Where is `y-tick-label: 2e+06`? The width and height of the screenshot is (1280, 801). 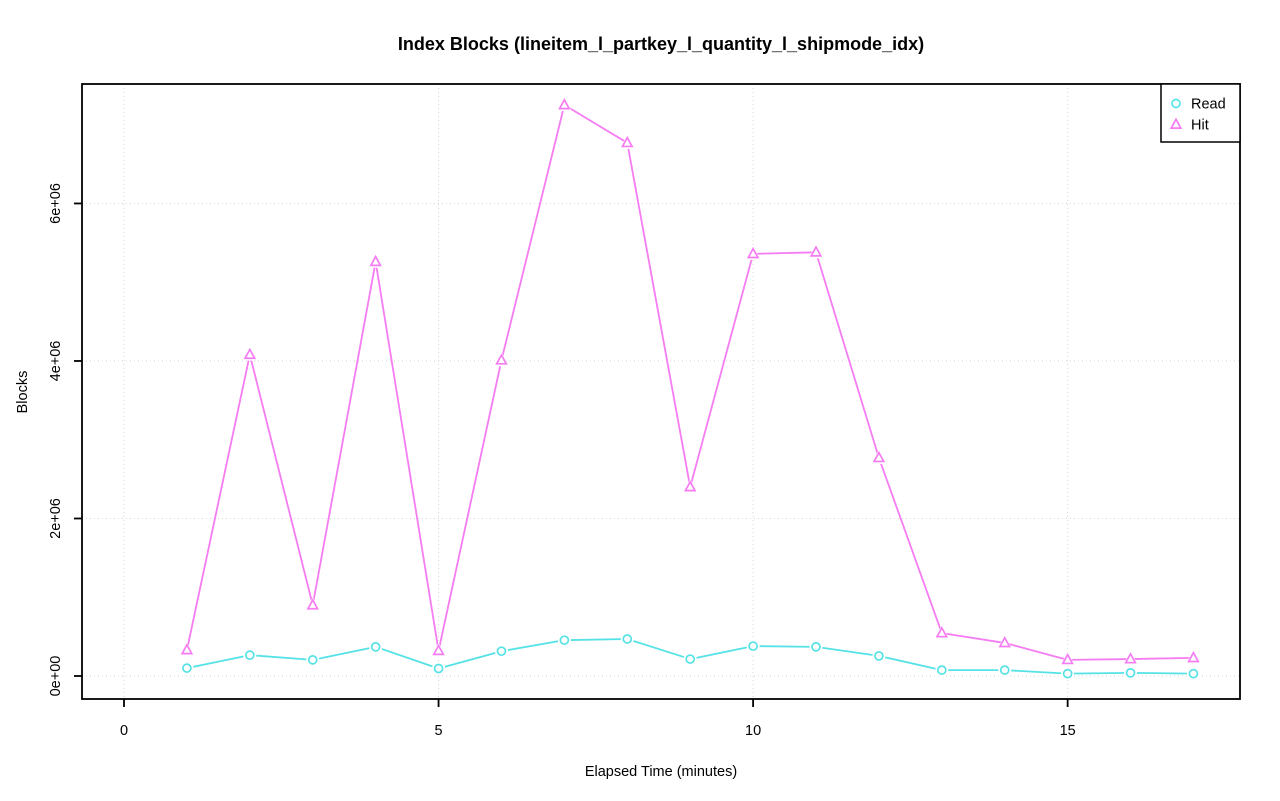
y-tick-label: 2e+06 is located at coordinates (56, 518).